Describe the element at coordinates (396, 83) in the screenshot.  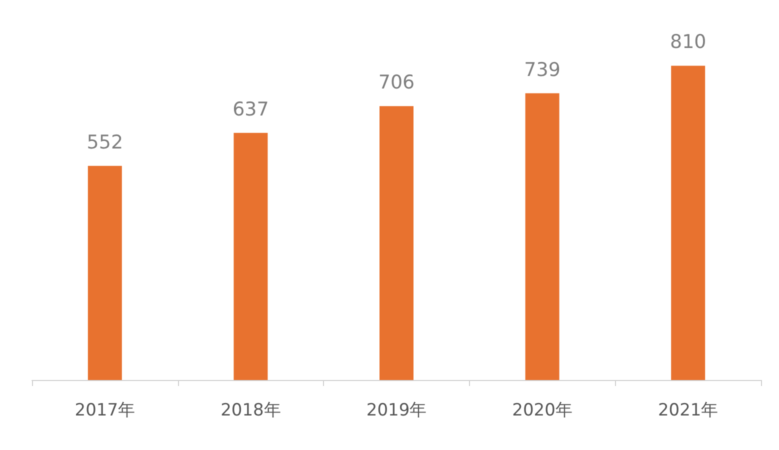
I see `data-label: 706` at that location.